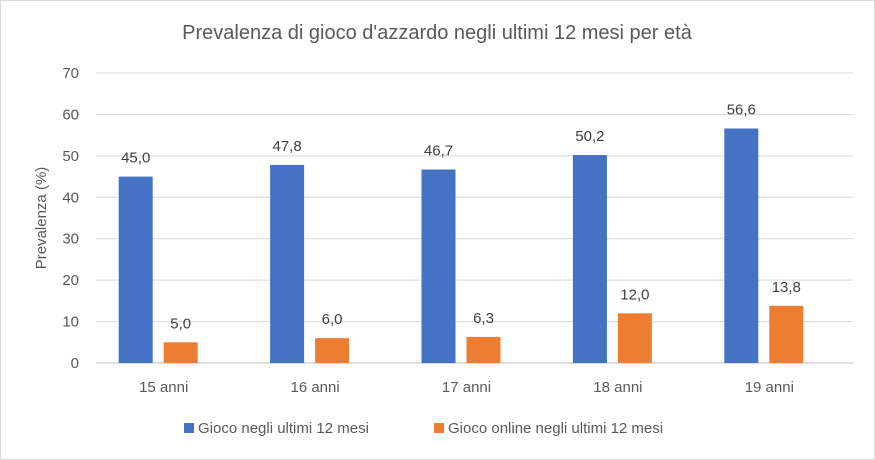  I want to click on data-label: 47,8, so click(286, 146).